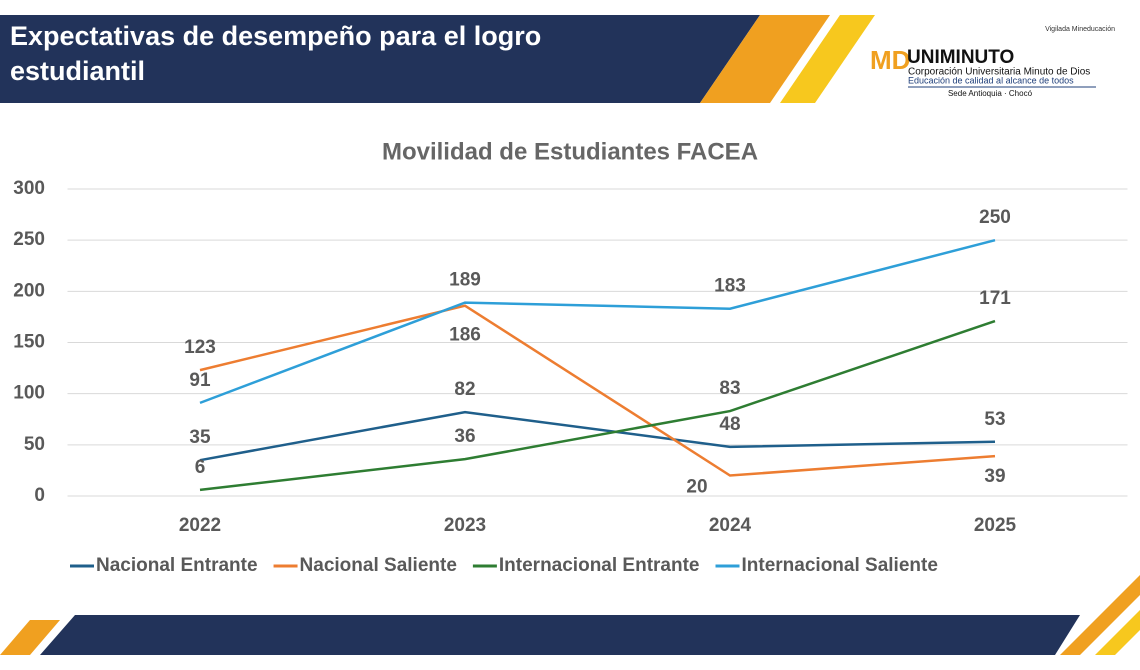 This screenshot has height=670, width=1140. What do you see at coordinates (77, 71) in the screenshot?
I see `header-title: estudiantil` at bounding box center [77, 71].